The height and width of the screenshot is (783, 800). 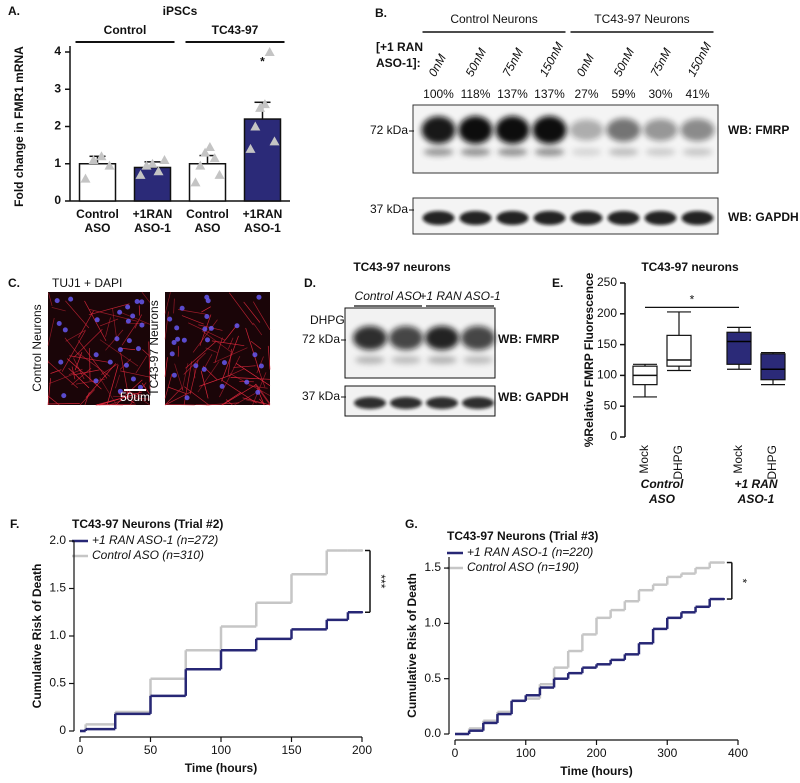 I want to click on panel-label: G., so click(x=411, y=524).